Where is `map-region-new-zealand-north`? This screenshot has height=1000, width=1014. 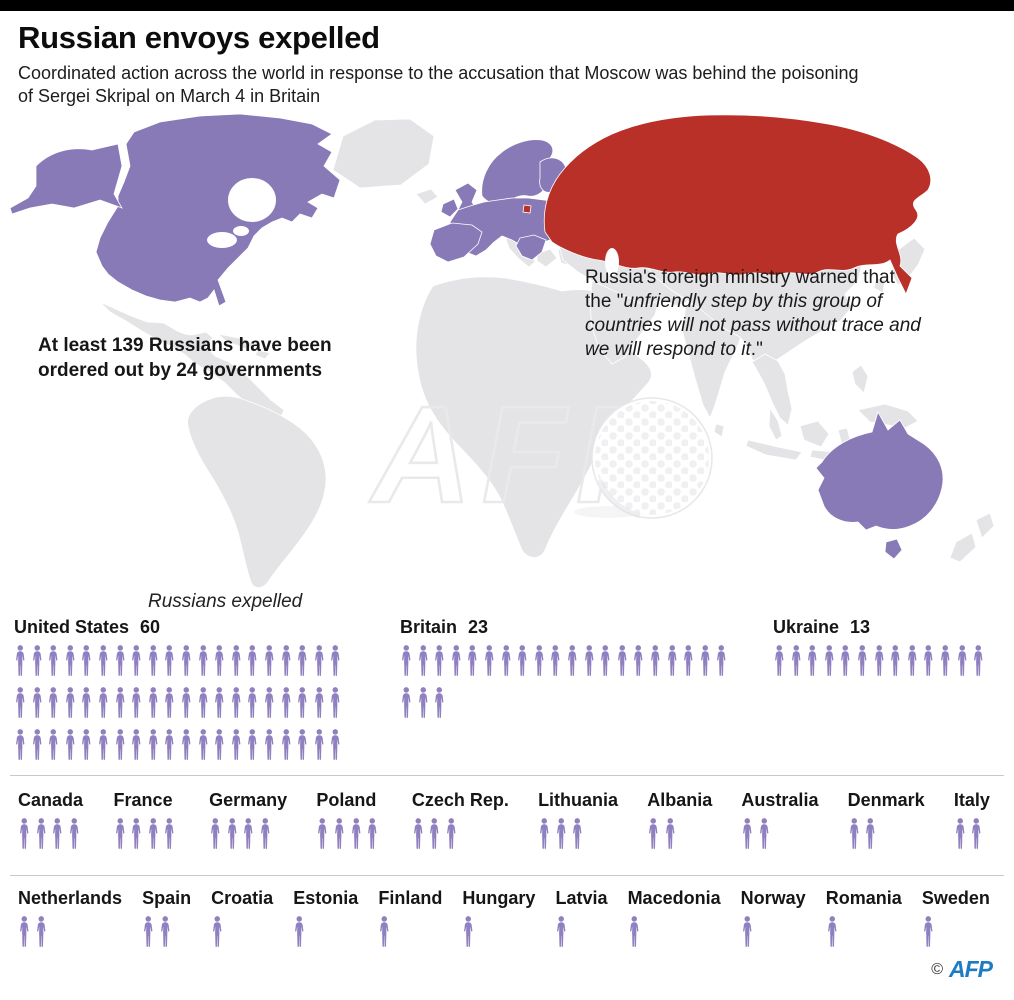
map-region-new-zealand-north is located at coordinates (985, 525).